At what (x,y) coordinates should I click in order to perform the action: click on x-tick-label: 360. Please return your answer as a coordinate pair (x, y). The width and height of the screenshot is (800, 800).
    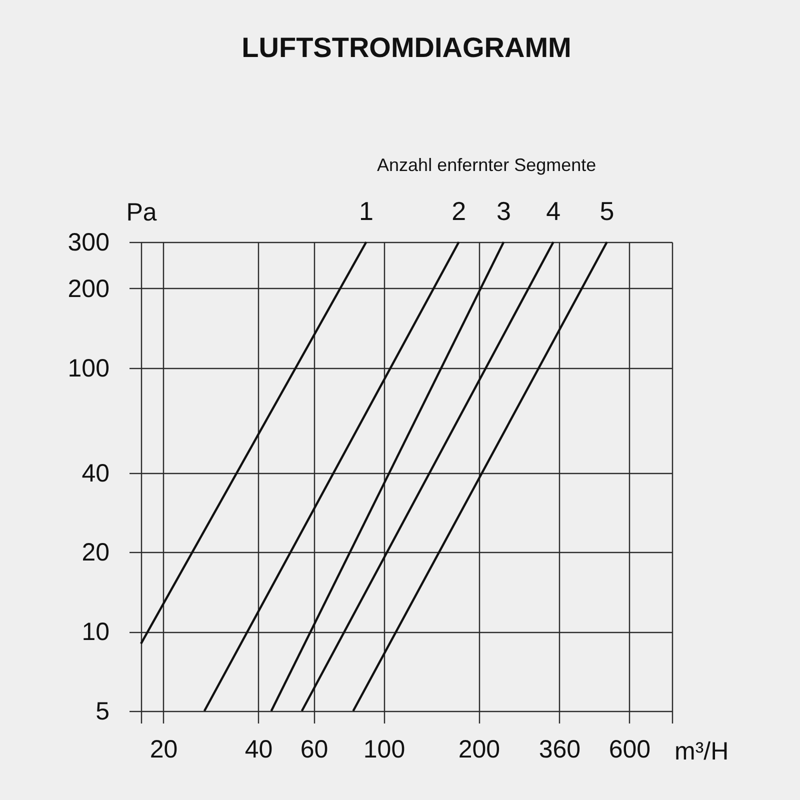
    Looking at the image, I should click on (559, 750).